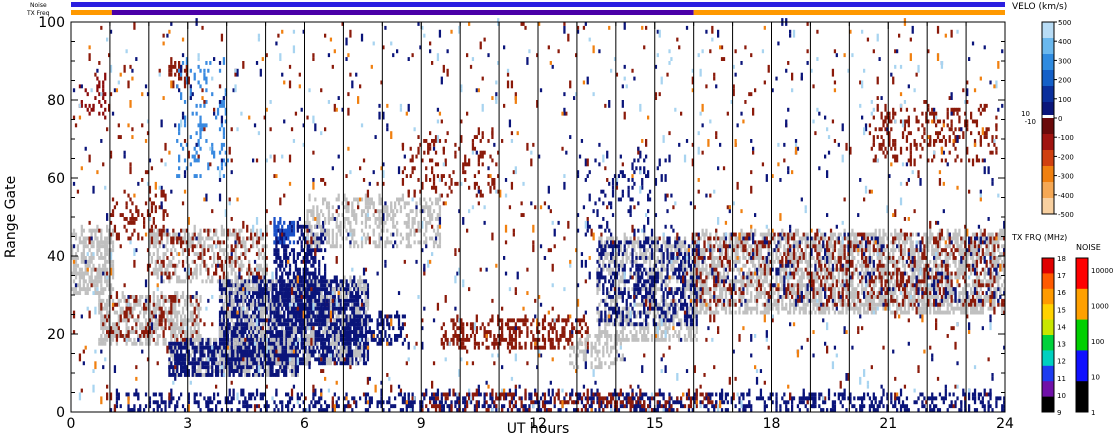 Image resolution: width=1118 pixels, height=435 pixels. What do you see at coordinates (1064, 23) in the screenshot?
I see `velocity-scale-label: 500` at bounding box center [1064, 23].